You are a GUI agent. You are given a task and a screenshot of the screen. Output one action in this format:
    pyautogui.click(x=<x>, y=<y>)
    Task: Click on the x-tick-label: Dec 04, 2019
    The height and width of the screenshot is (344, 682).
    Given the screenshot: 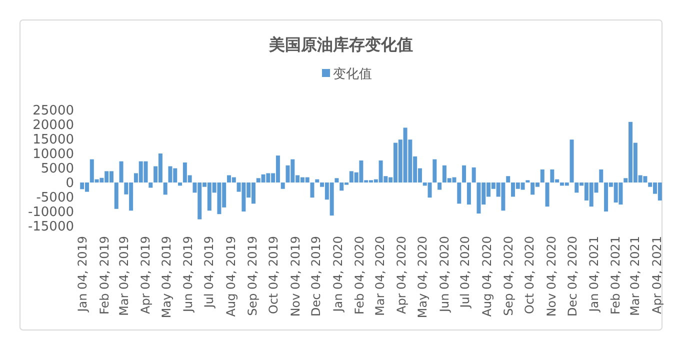 What is the action you would take?
    pyautogui.click(x=316, y=276)
    